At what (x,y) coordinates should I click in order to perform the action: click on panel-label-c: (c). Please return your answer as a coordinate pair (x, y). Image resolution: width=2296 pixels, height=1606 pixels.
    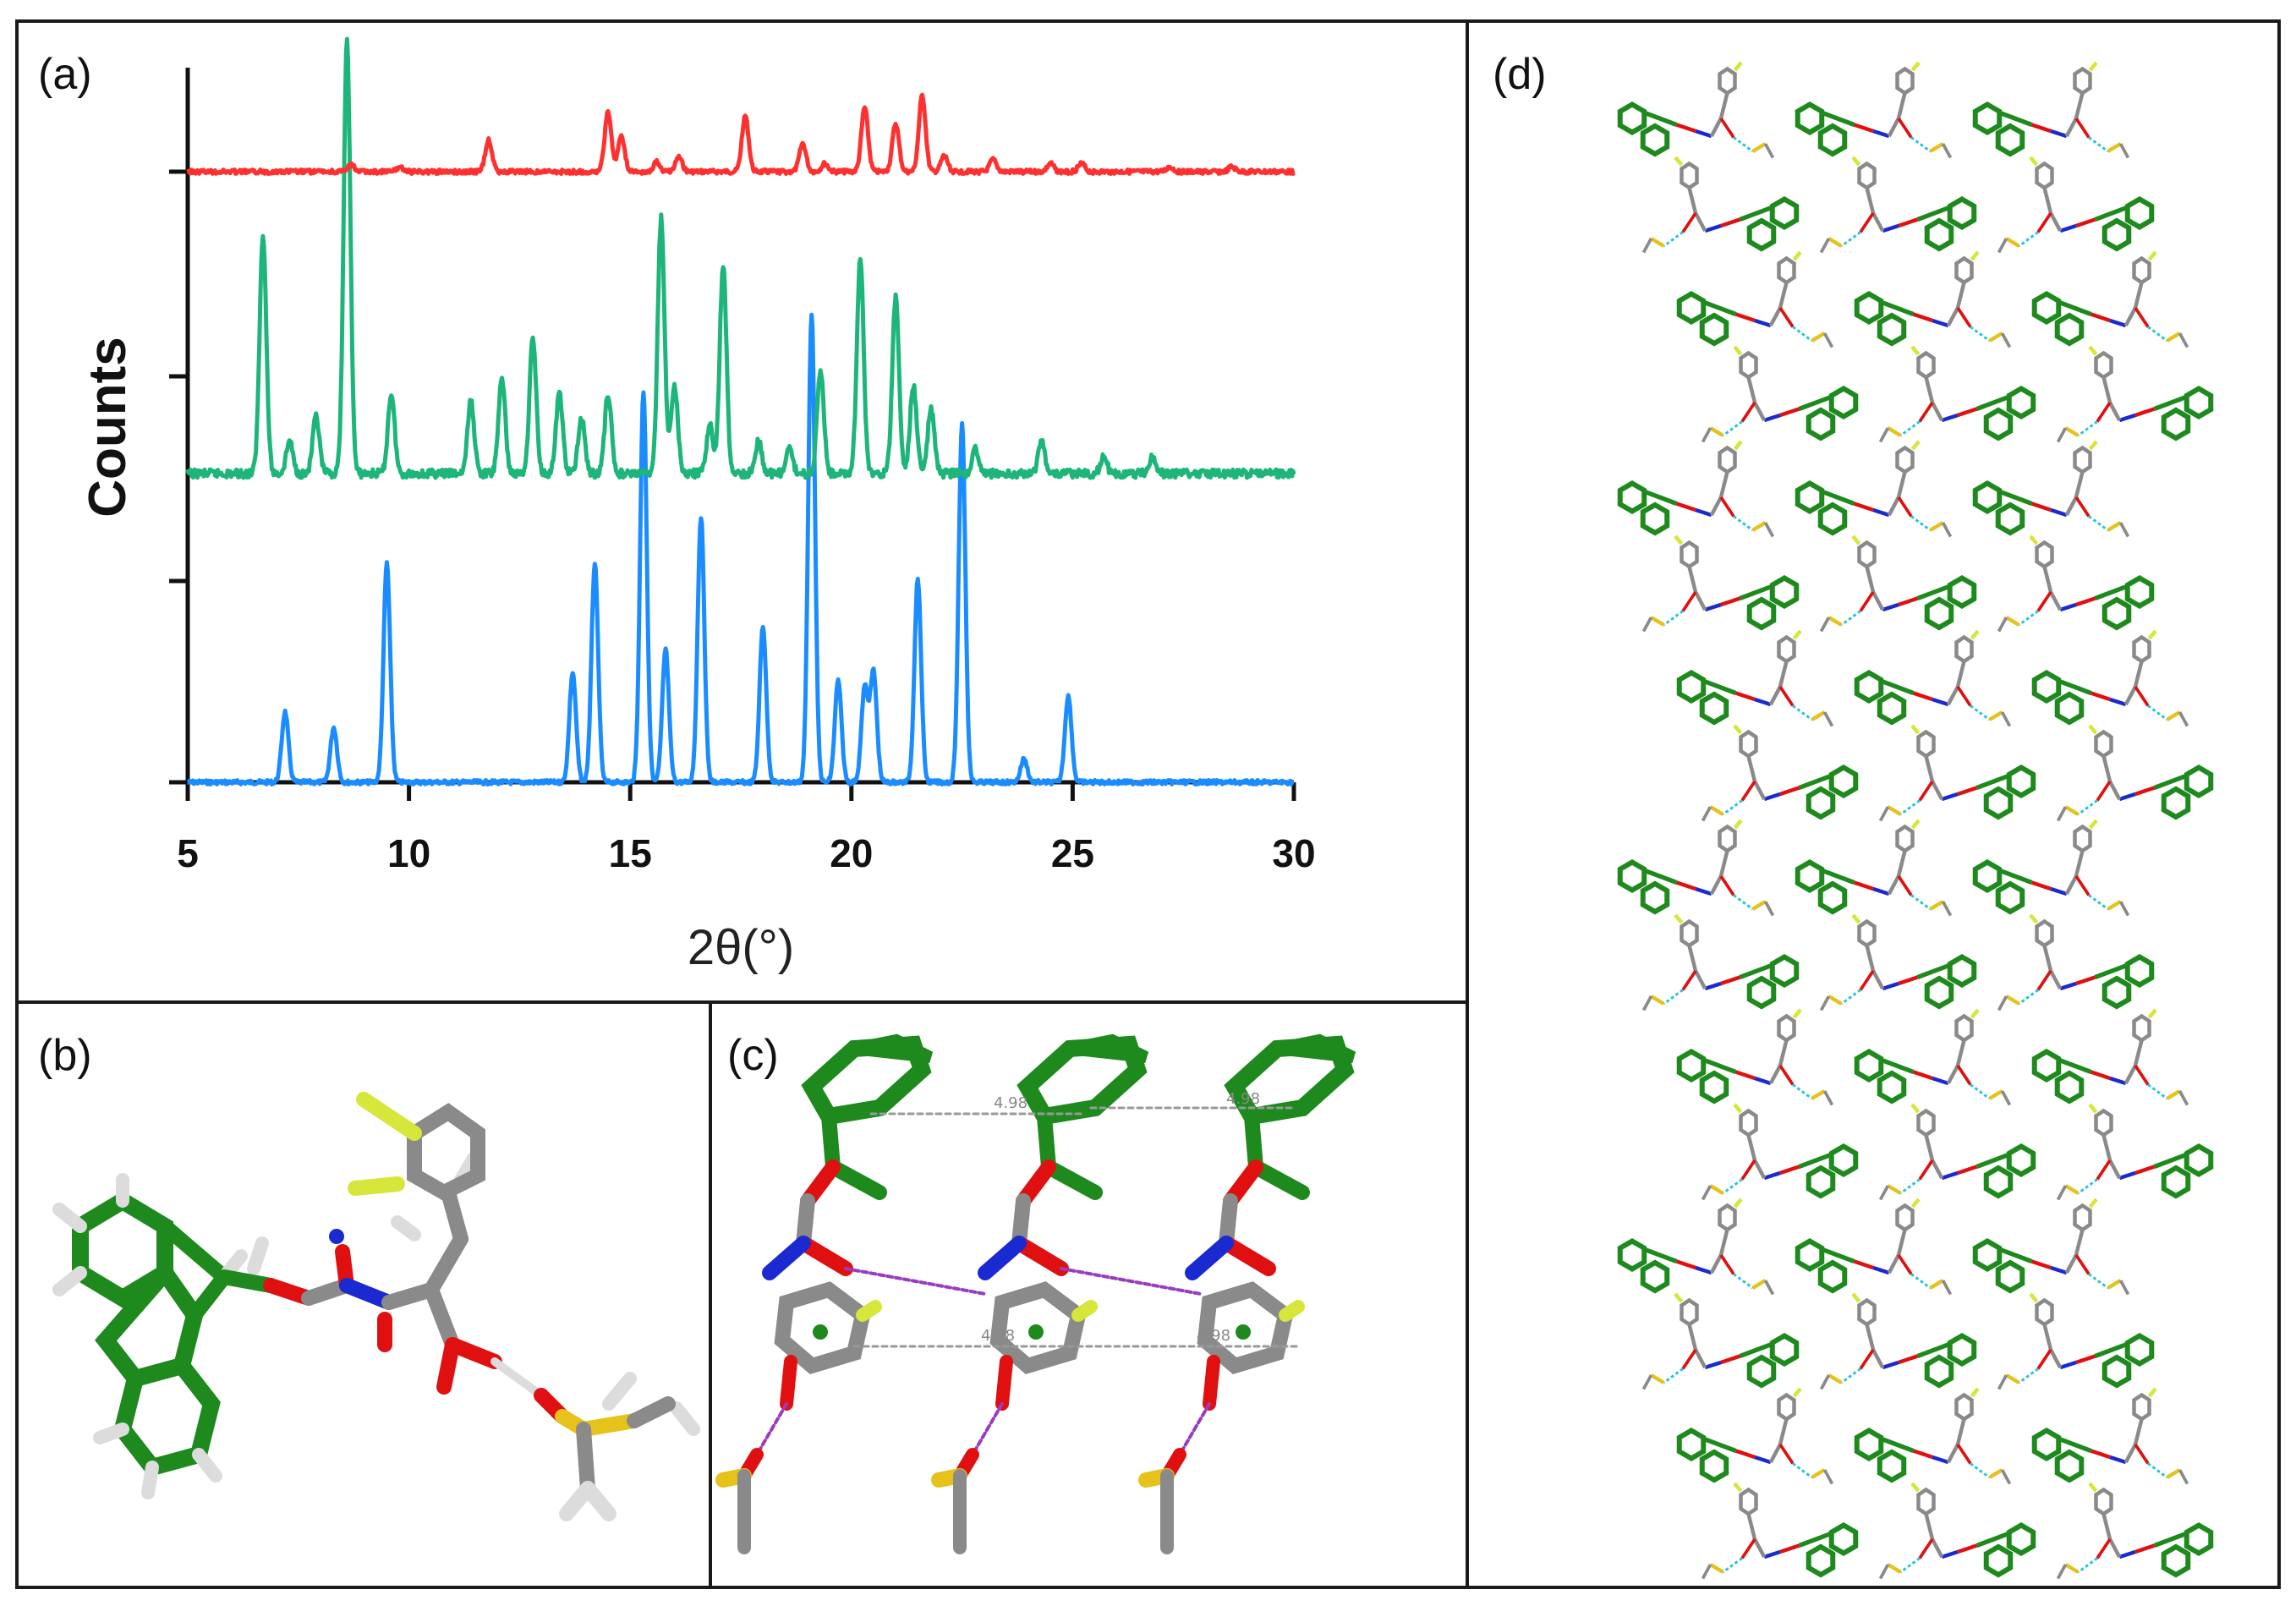
    Looking at the image, I should click on (753, 1055).